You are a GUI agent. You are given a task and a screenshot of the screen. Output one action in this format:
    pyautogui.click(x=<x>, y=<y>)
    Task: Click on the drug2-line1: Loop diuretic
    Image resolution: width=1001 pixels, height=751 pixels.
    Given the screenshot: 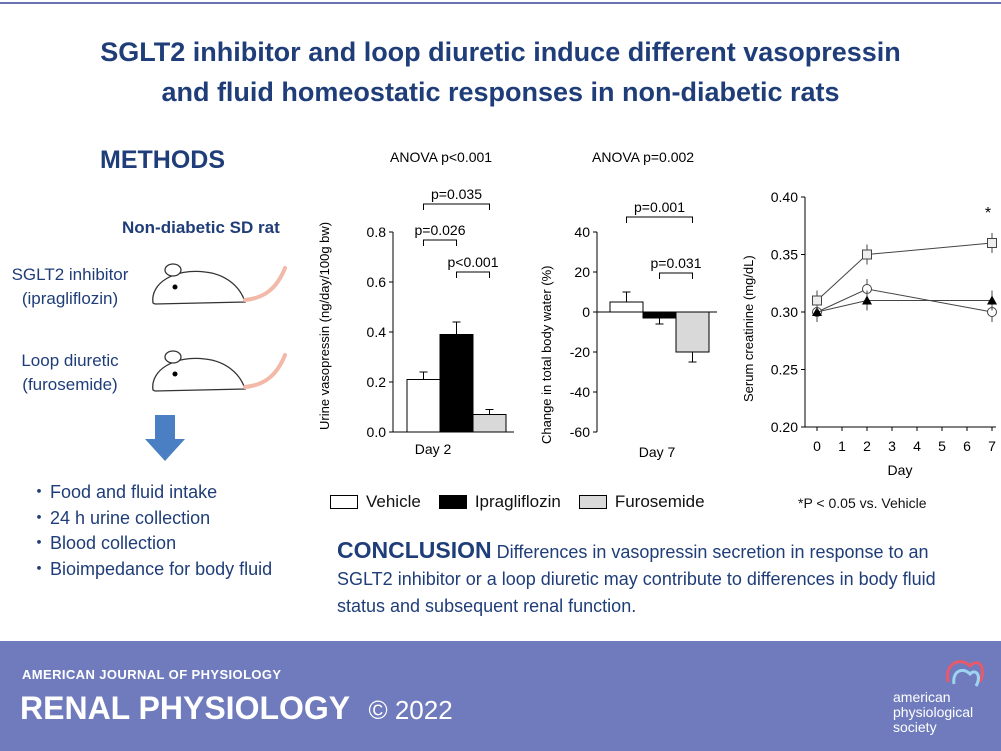 What is the action you would take?
    pyautogui.click(x=70, y=360)
    